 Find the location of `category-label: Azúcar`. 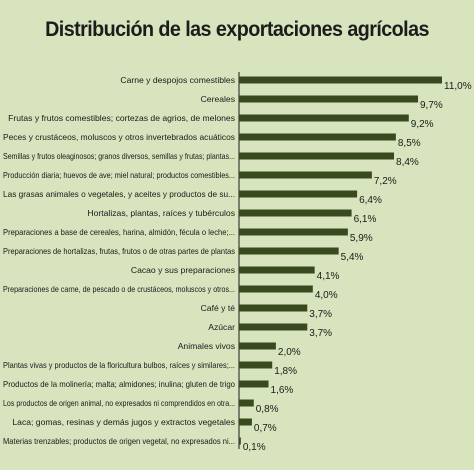

category-label: Azúcar is located at coordinates (221, 327).